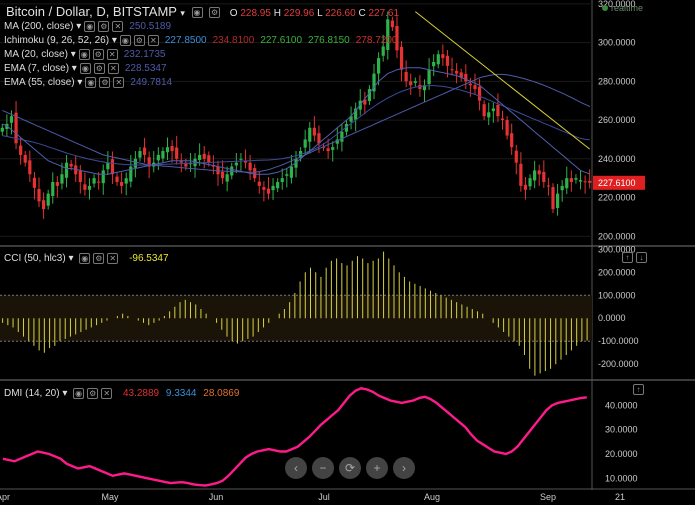  Describe the element at coordinates (35, 258) in the screenshot. I see `cci-label: CCI (50, hlc3)` at that location.